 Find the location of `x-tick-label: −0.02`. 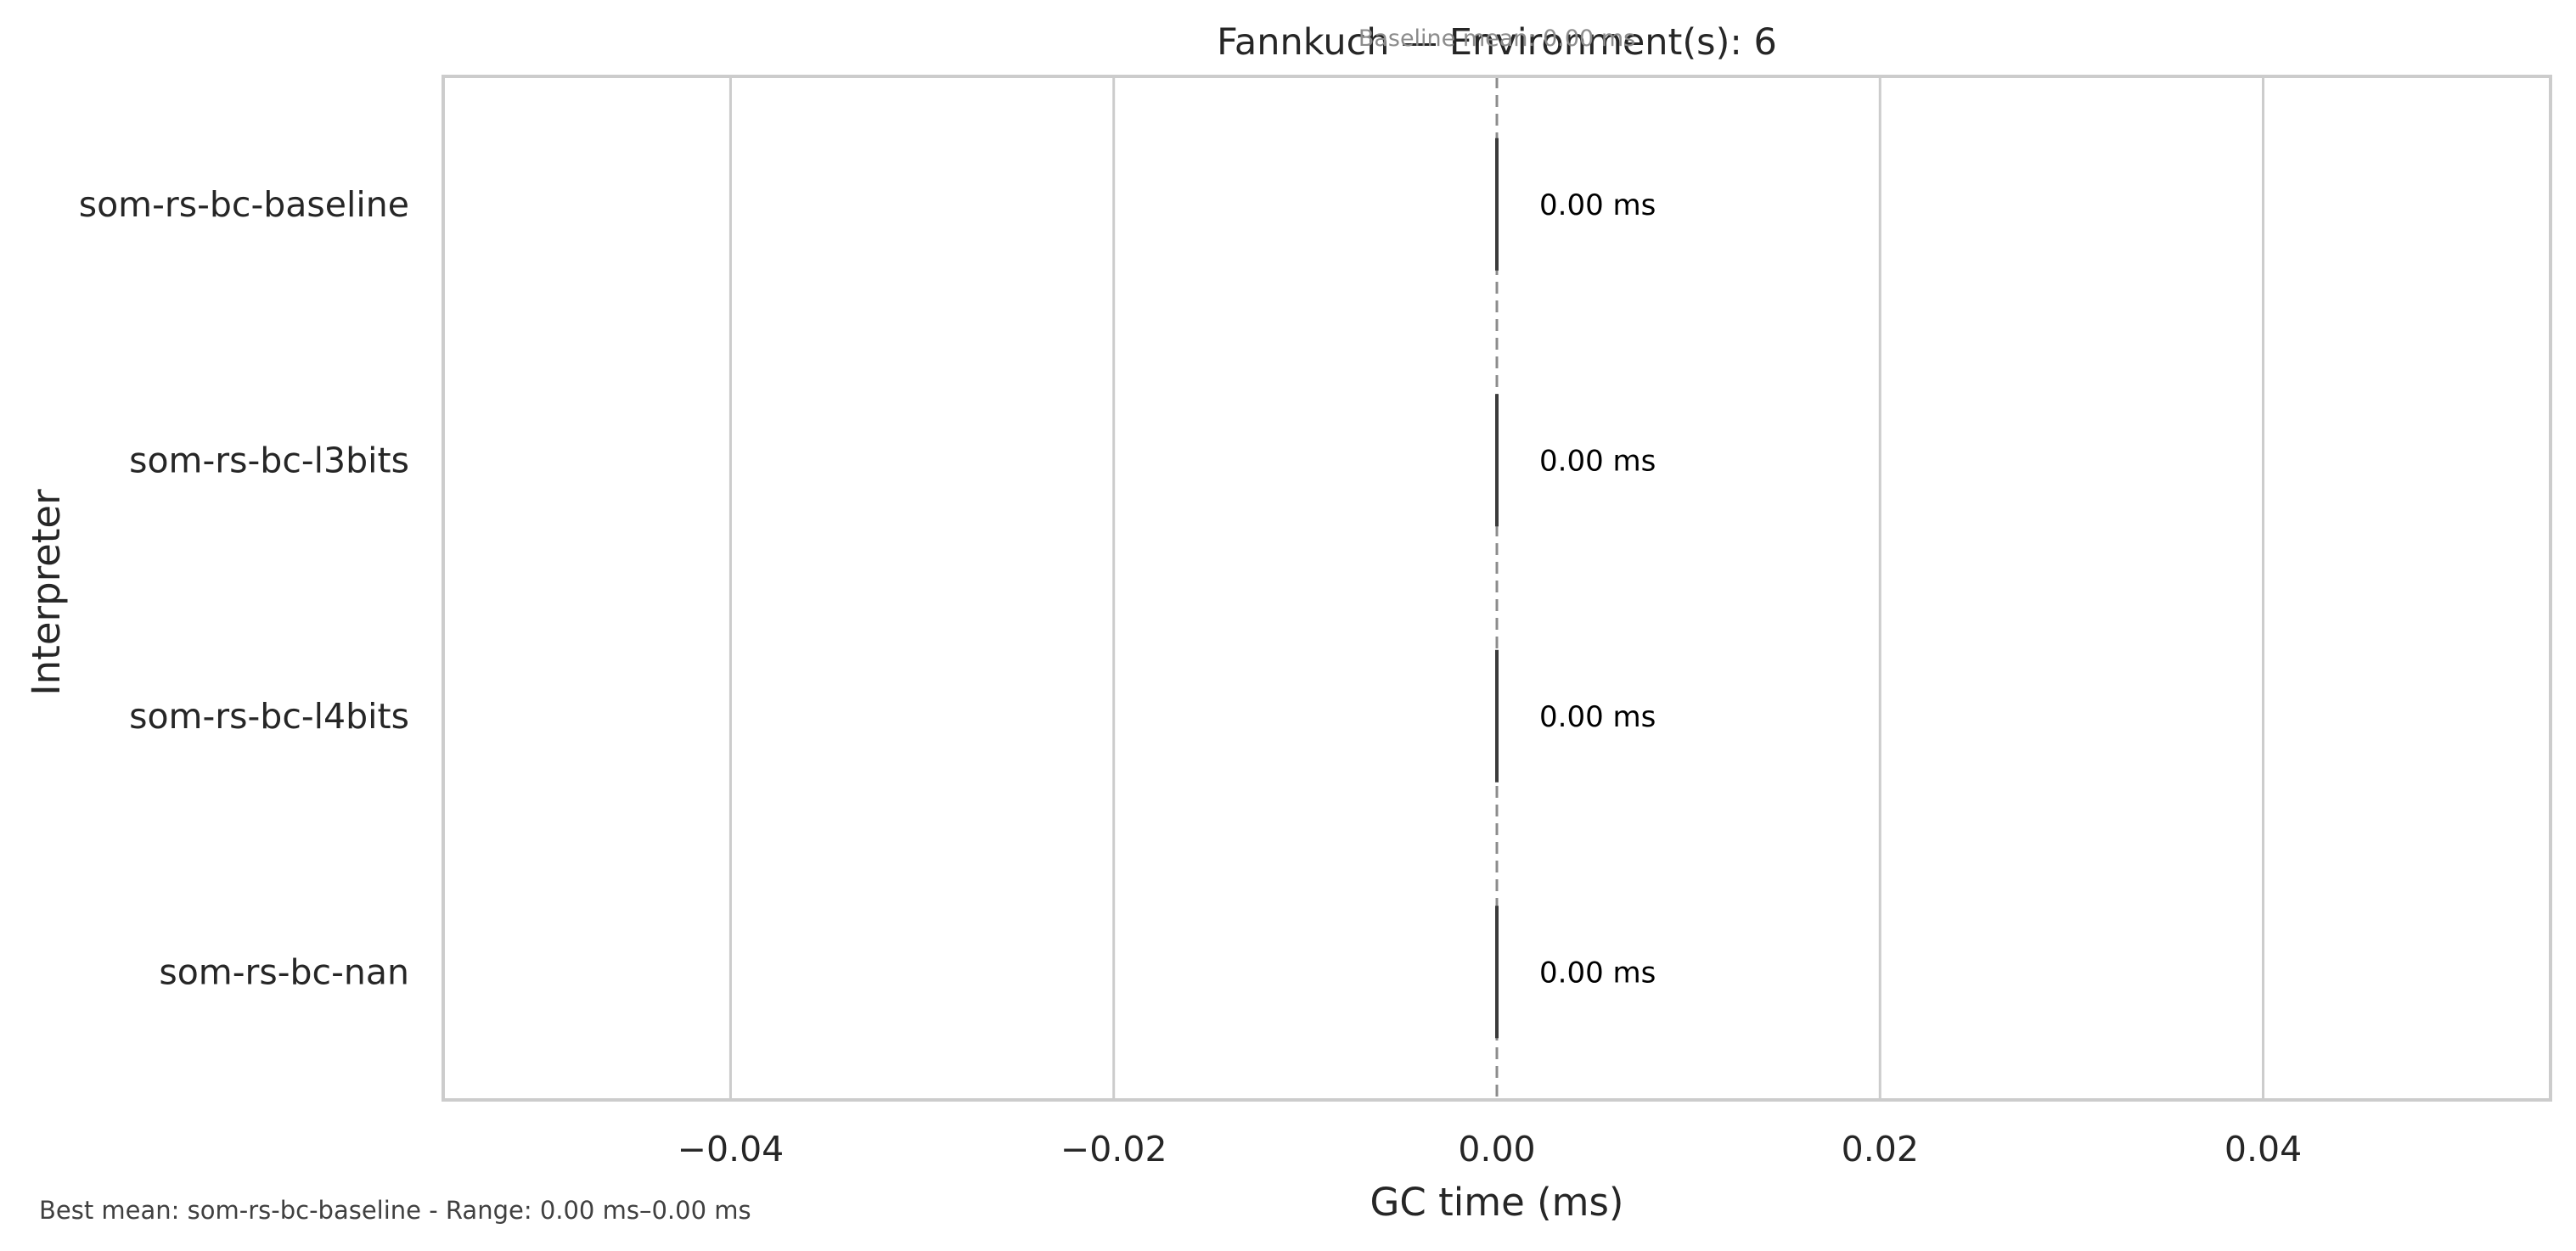

x-tick-label: −0.02 is located at coordinates (1113, 1149).